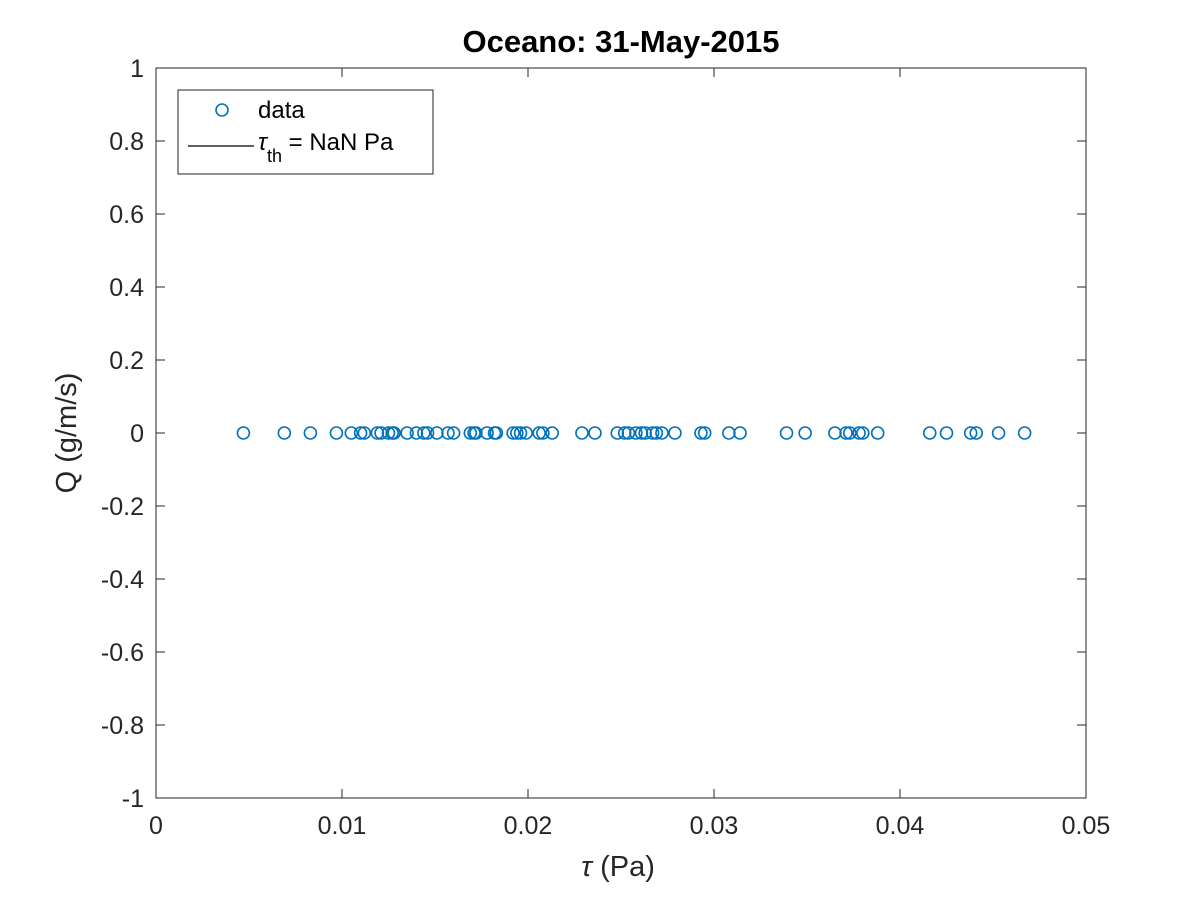 Image resolution: width=1200 pixels, height=900 pixels. What do you see at coordinates (263, 142) in the screenshot?
I see `legend-threshold-symbol: τ` at bounding box center [263, 142].